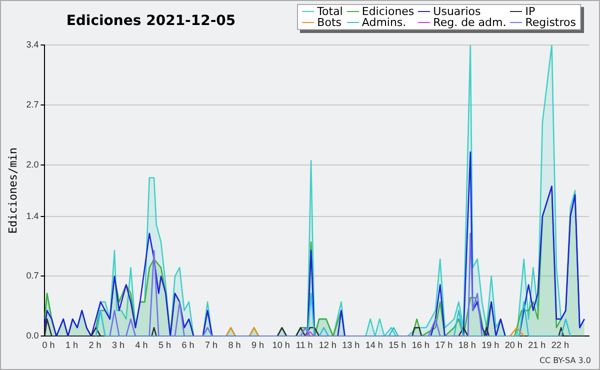 The image size is (600, 370). I want to click on legend-label: Ediciones, so click(387, 11).